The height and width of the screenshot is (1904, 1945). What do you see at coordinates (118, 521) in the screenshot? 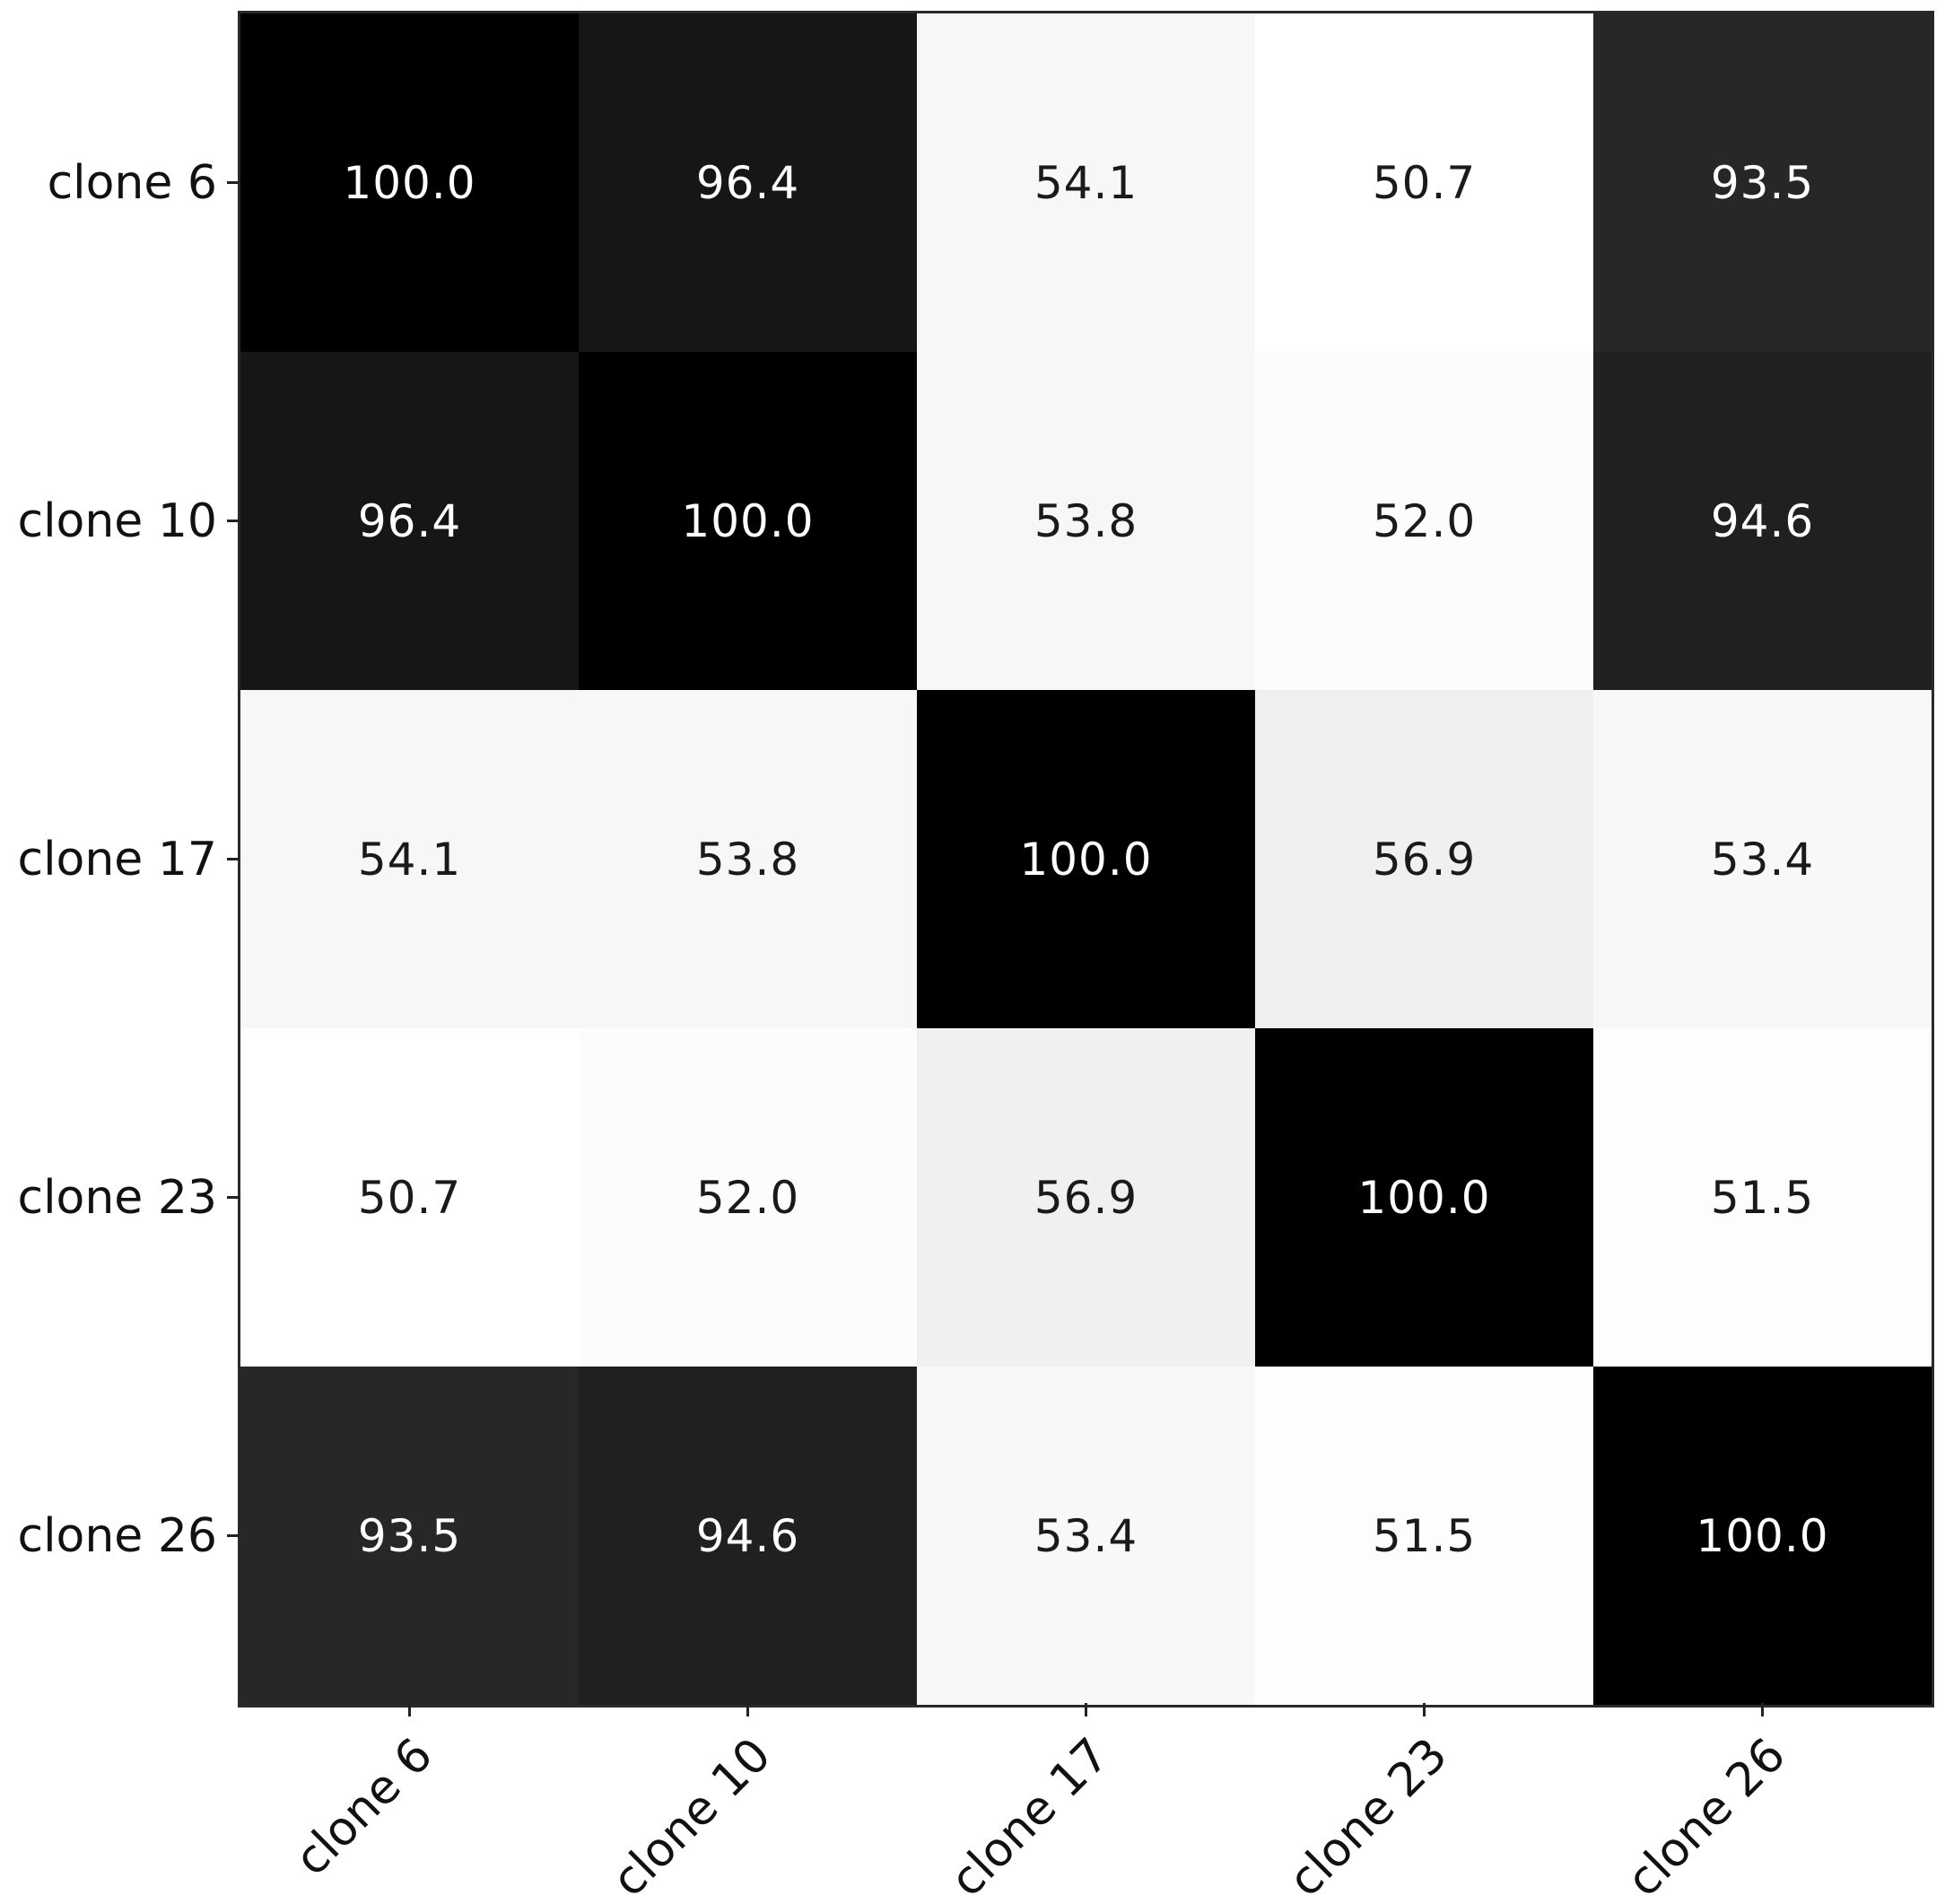
I see `y-tick-label-clone-10: clone 10` at bounding box center [118, 521].